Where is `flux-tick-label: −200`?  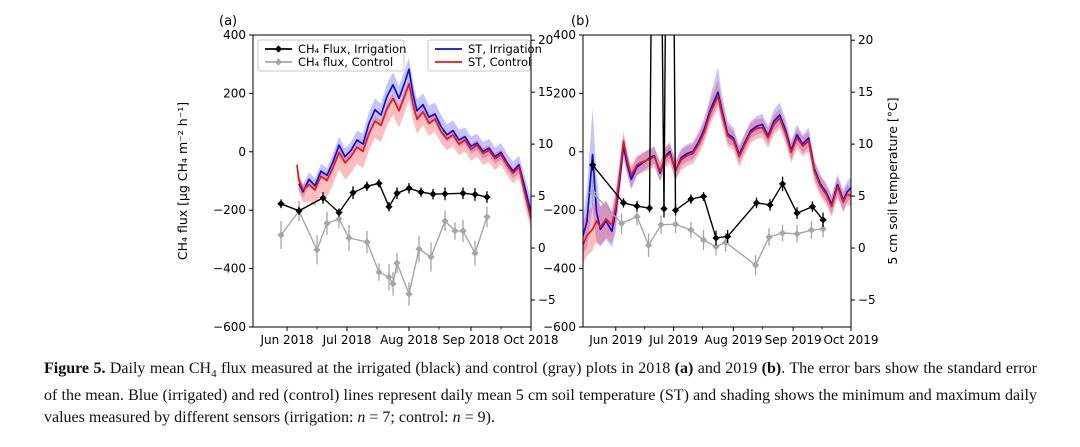
flux-tick-label: −200 is located at coordinates (559, 210).